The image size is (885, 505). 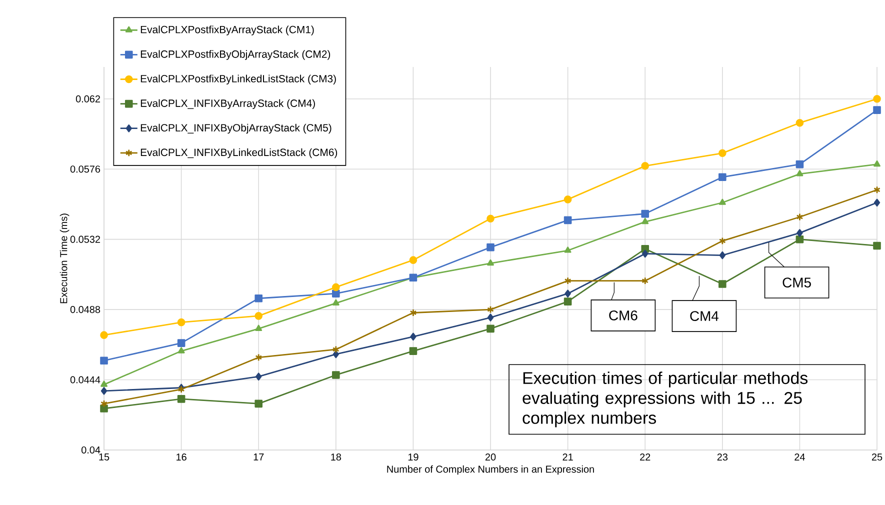 I want to click on x-tick-label: 18, so click(x=336, y=457).